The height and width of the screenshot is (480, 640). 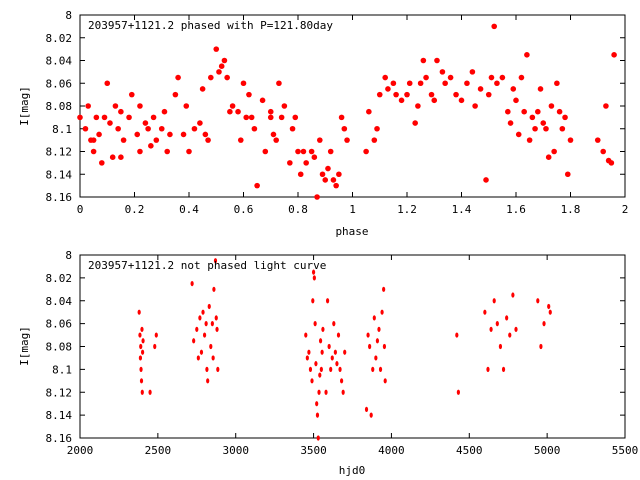 I want to click on y-tick-label: 8.14, so click(x=59, y=415).